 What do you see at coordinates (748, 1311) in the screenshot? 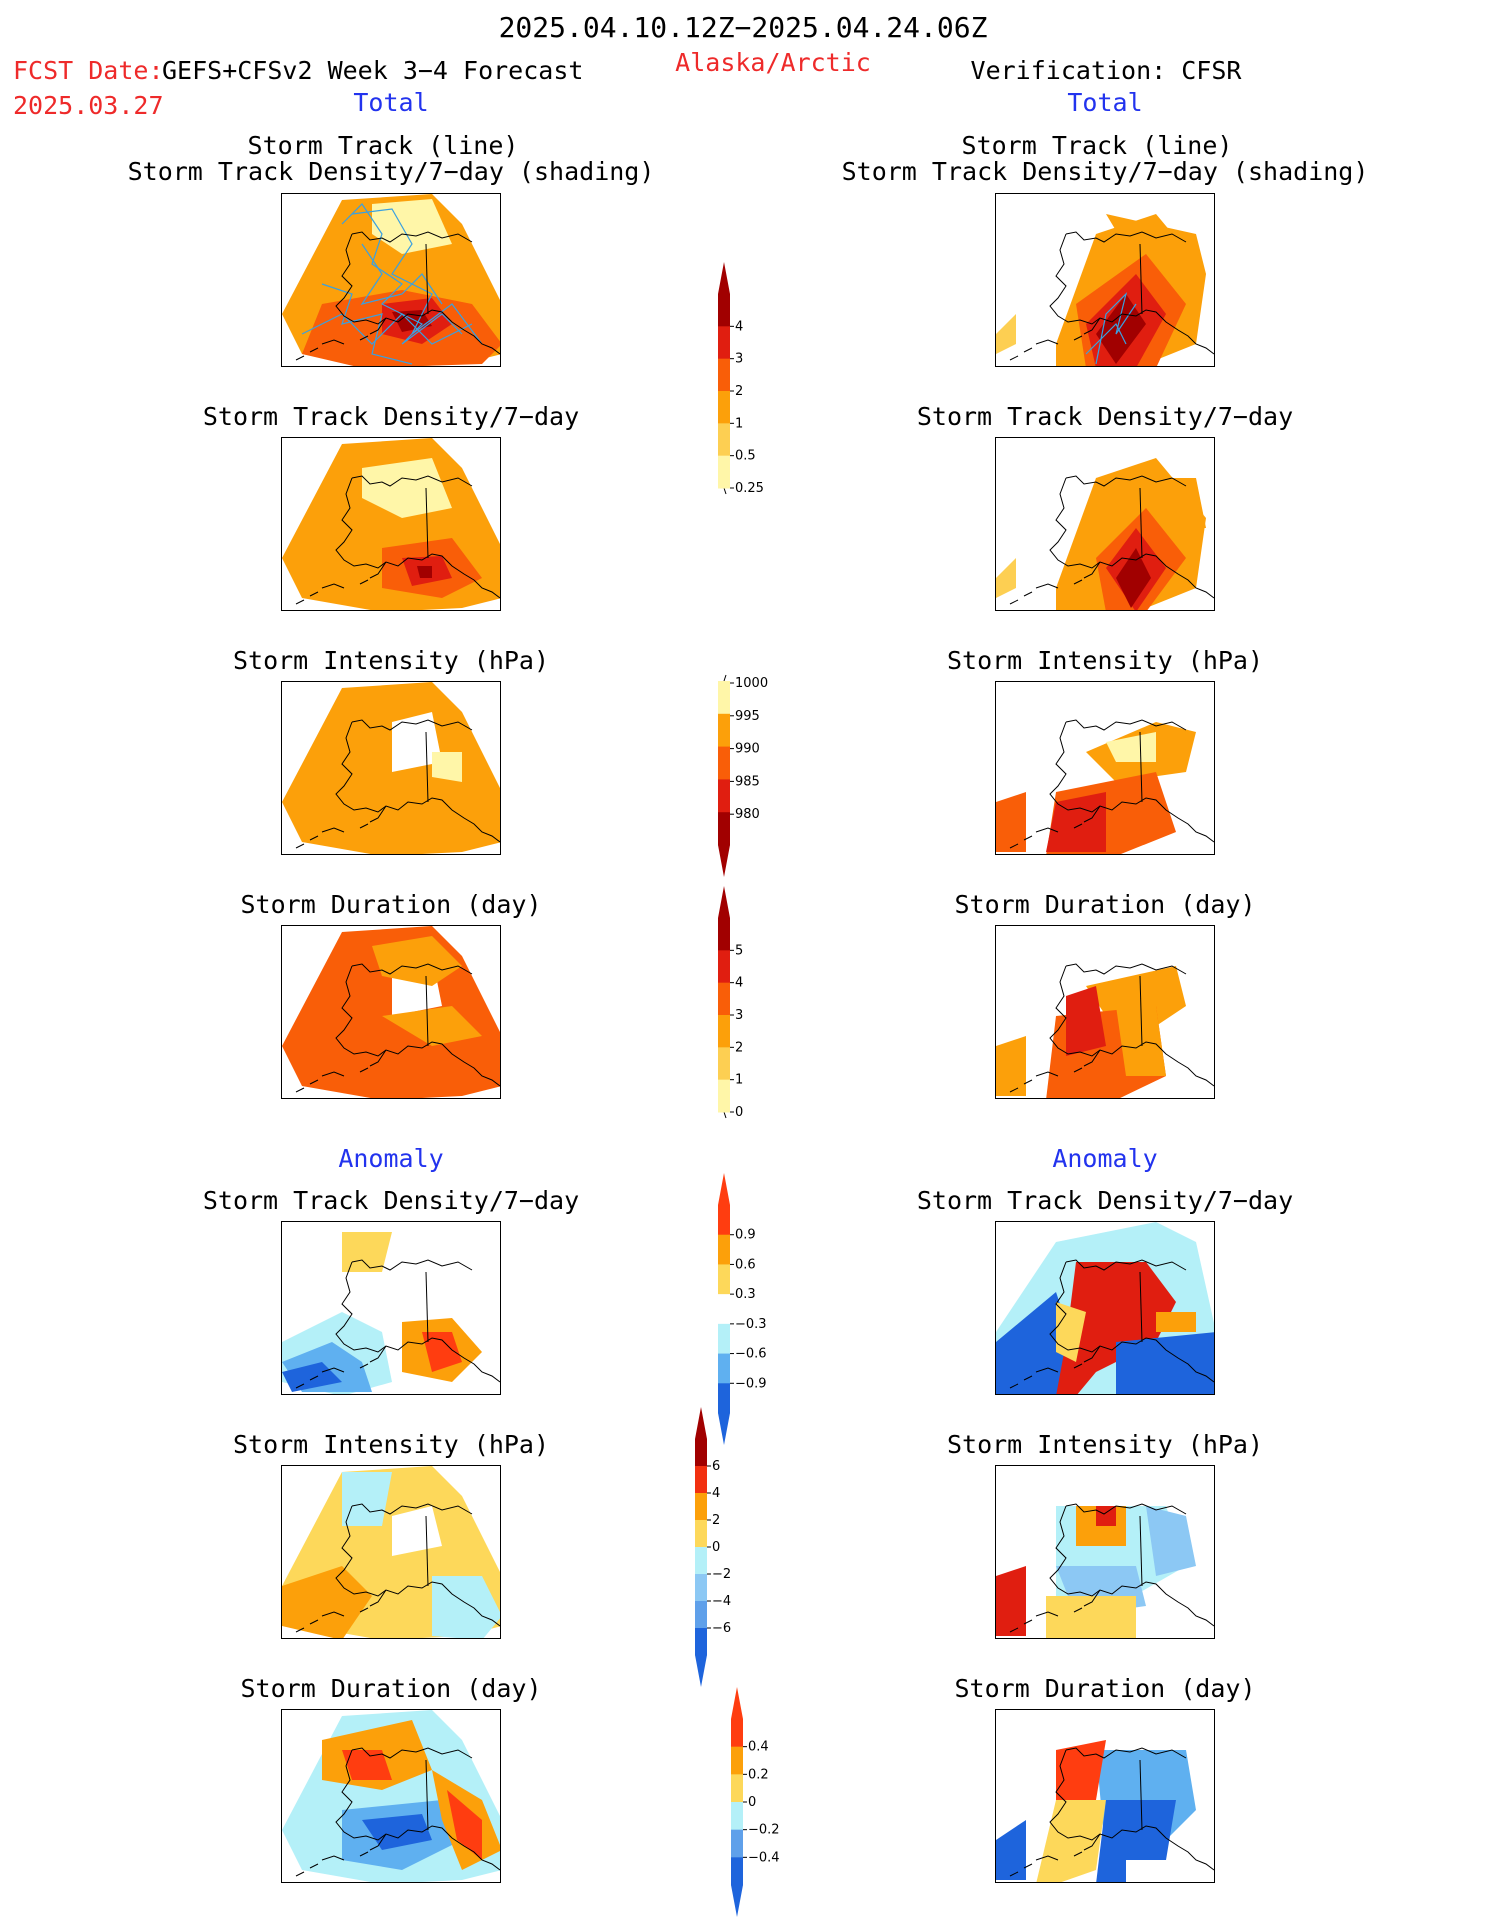
I see `colorbar-density-anom: 0.9 0.6 0.3 −0.3 −0.6 −0.9` at bounding box center [748, 1311].